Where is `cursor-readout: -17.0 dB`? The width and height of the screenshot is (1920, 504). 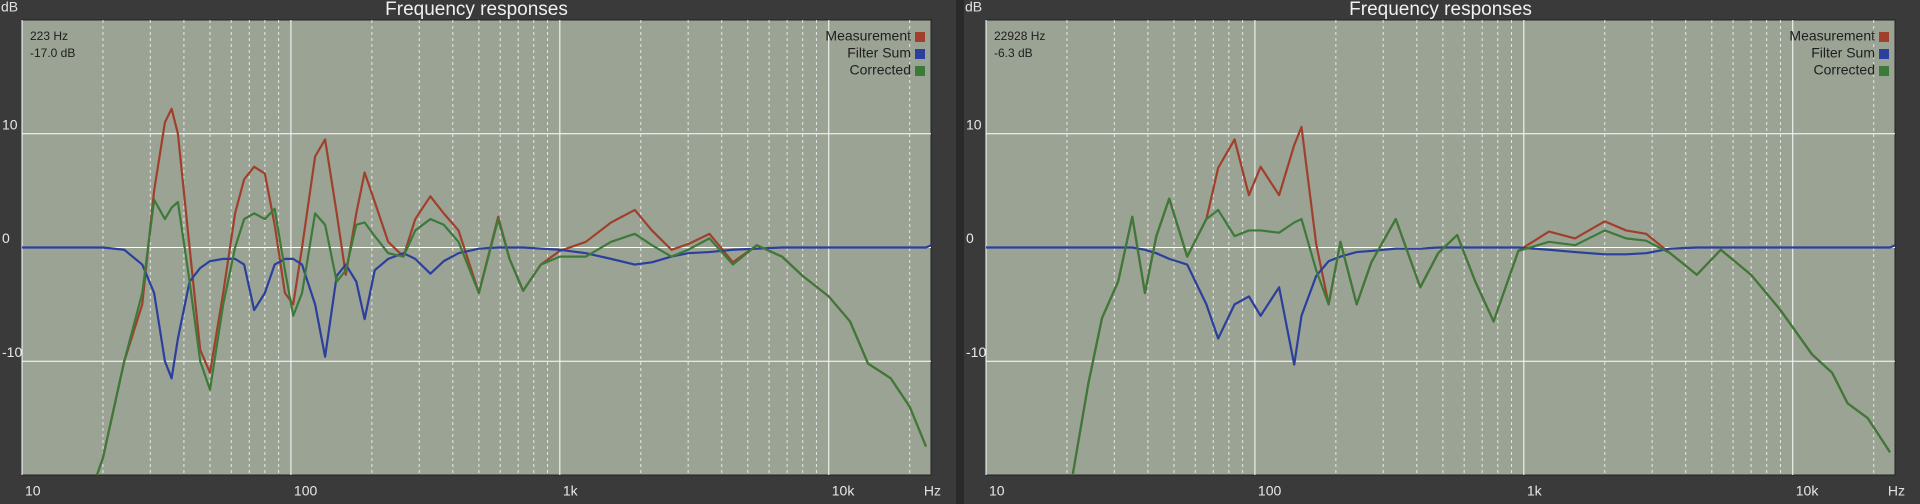 cursor-readout: -17.0 dB is located at coordinates (52, 53).